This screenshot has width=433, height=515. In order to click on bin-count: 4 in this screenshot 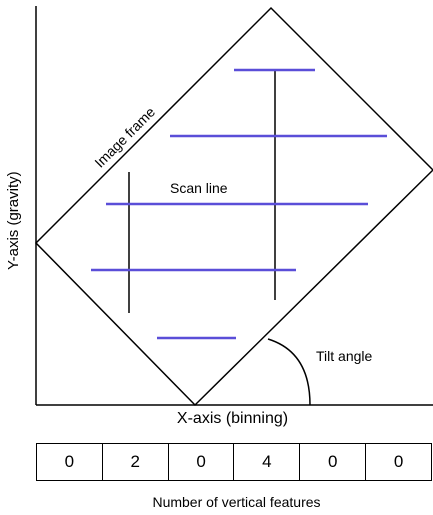, I will do `click(267, 462)`.